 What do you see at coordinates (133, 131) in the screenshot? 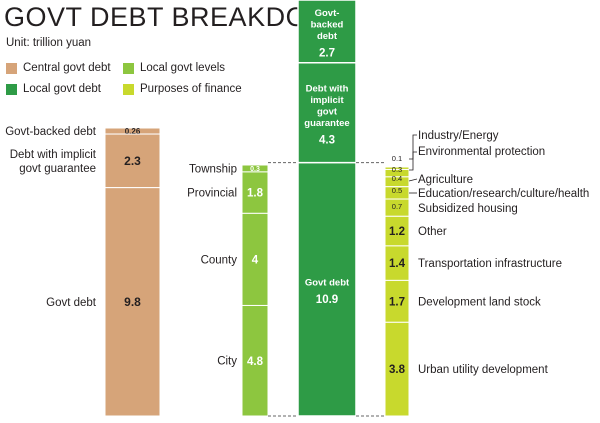
I see `central-value-label: 0.26` at bounding box center [133, 131].